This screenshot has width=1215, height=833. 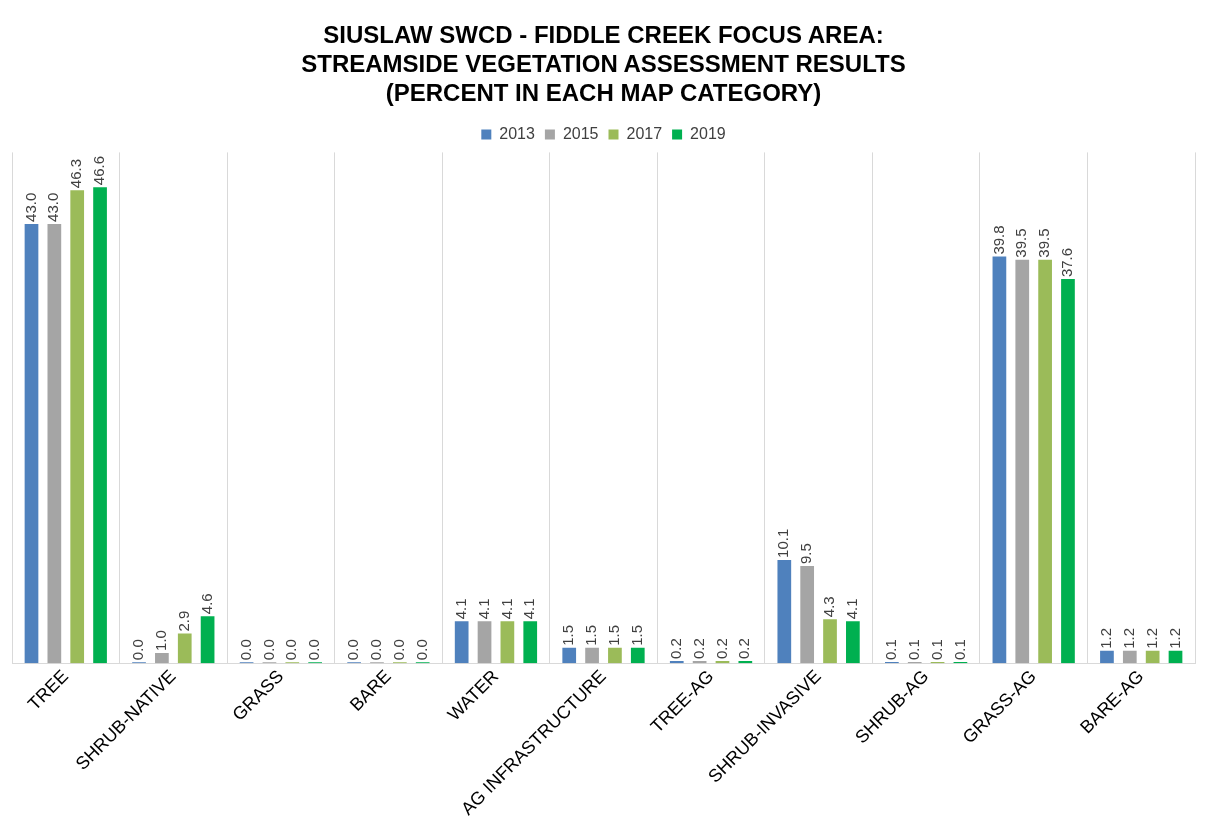 What do you see at coordinates (708, 133) in the screenshot?
I see `legend-label: 2019` at bounding box center [708, 133].